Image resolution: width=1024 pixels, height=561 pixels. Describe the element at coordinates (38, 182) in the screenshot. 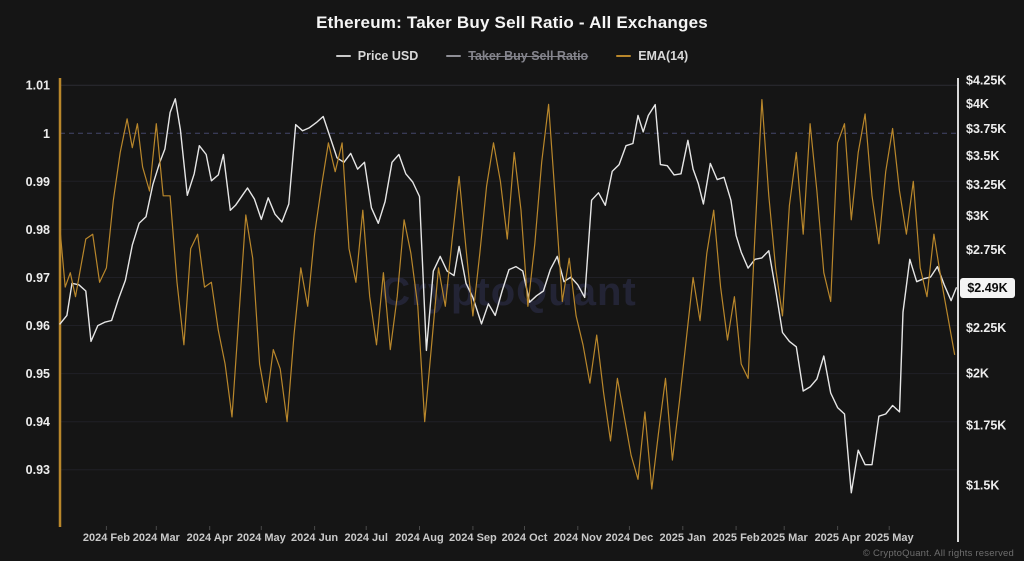

I see `left-axis-tick-label: 0.99` at that location.